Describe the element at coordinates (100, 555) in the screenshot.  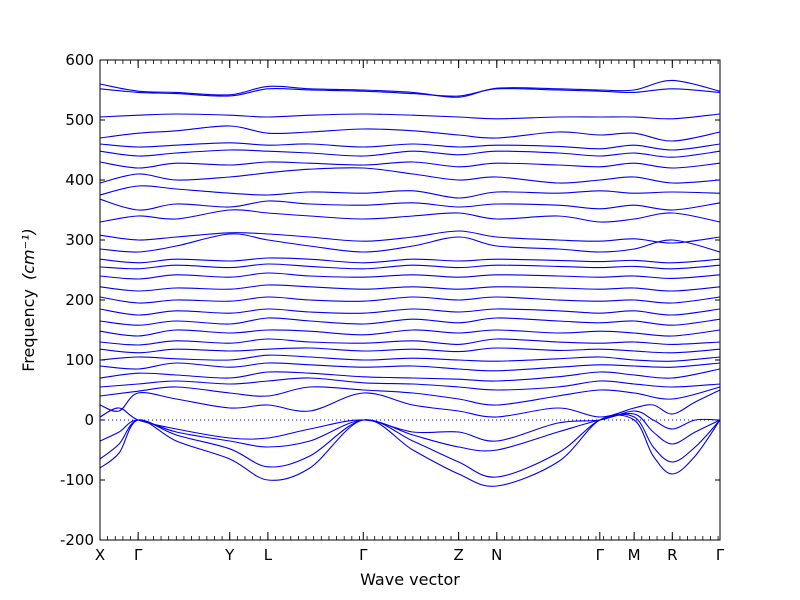
I see `x-tick-label: X` at that location.